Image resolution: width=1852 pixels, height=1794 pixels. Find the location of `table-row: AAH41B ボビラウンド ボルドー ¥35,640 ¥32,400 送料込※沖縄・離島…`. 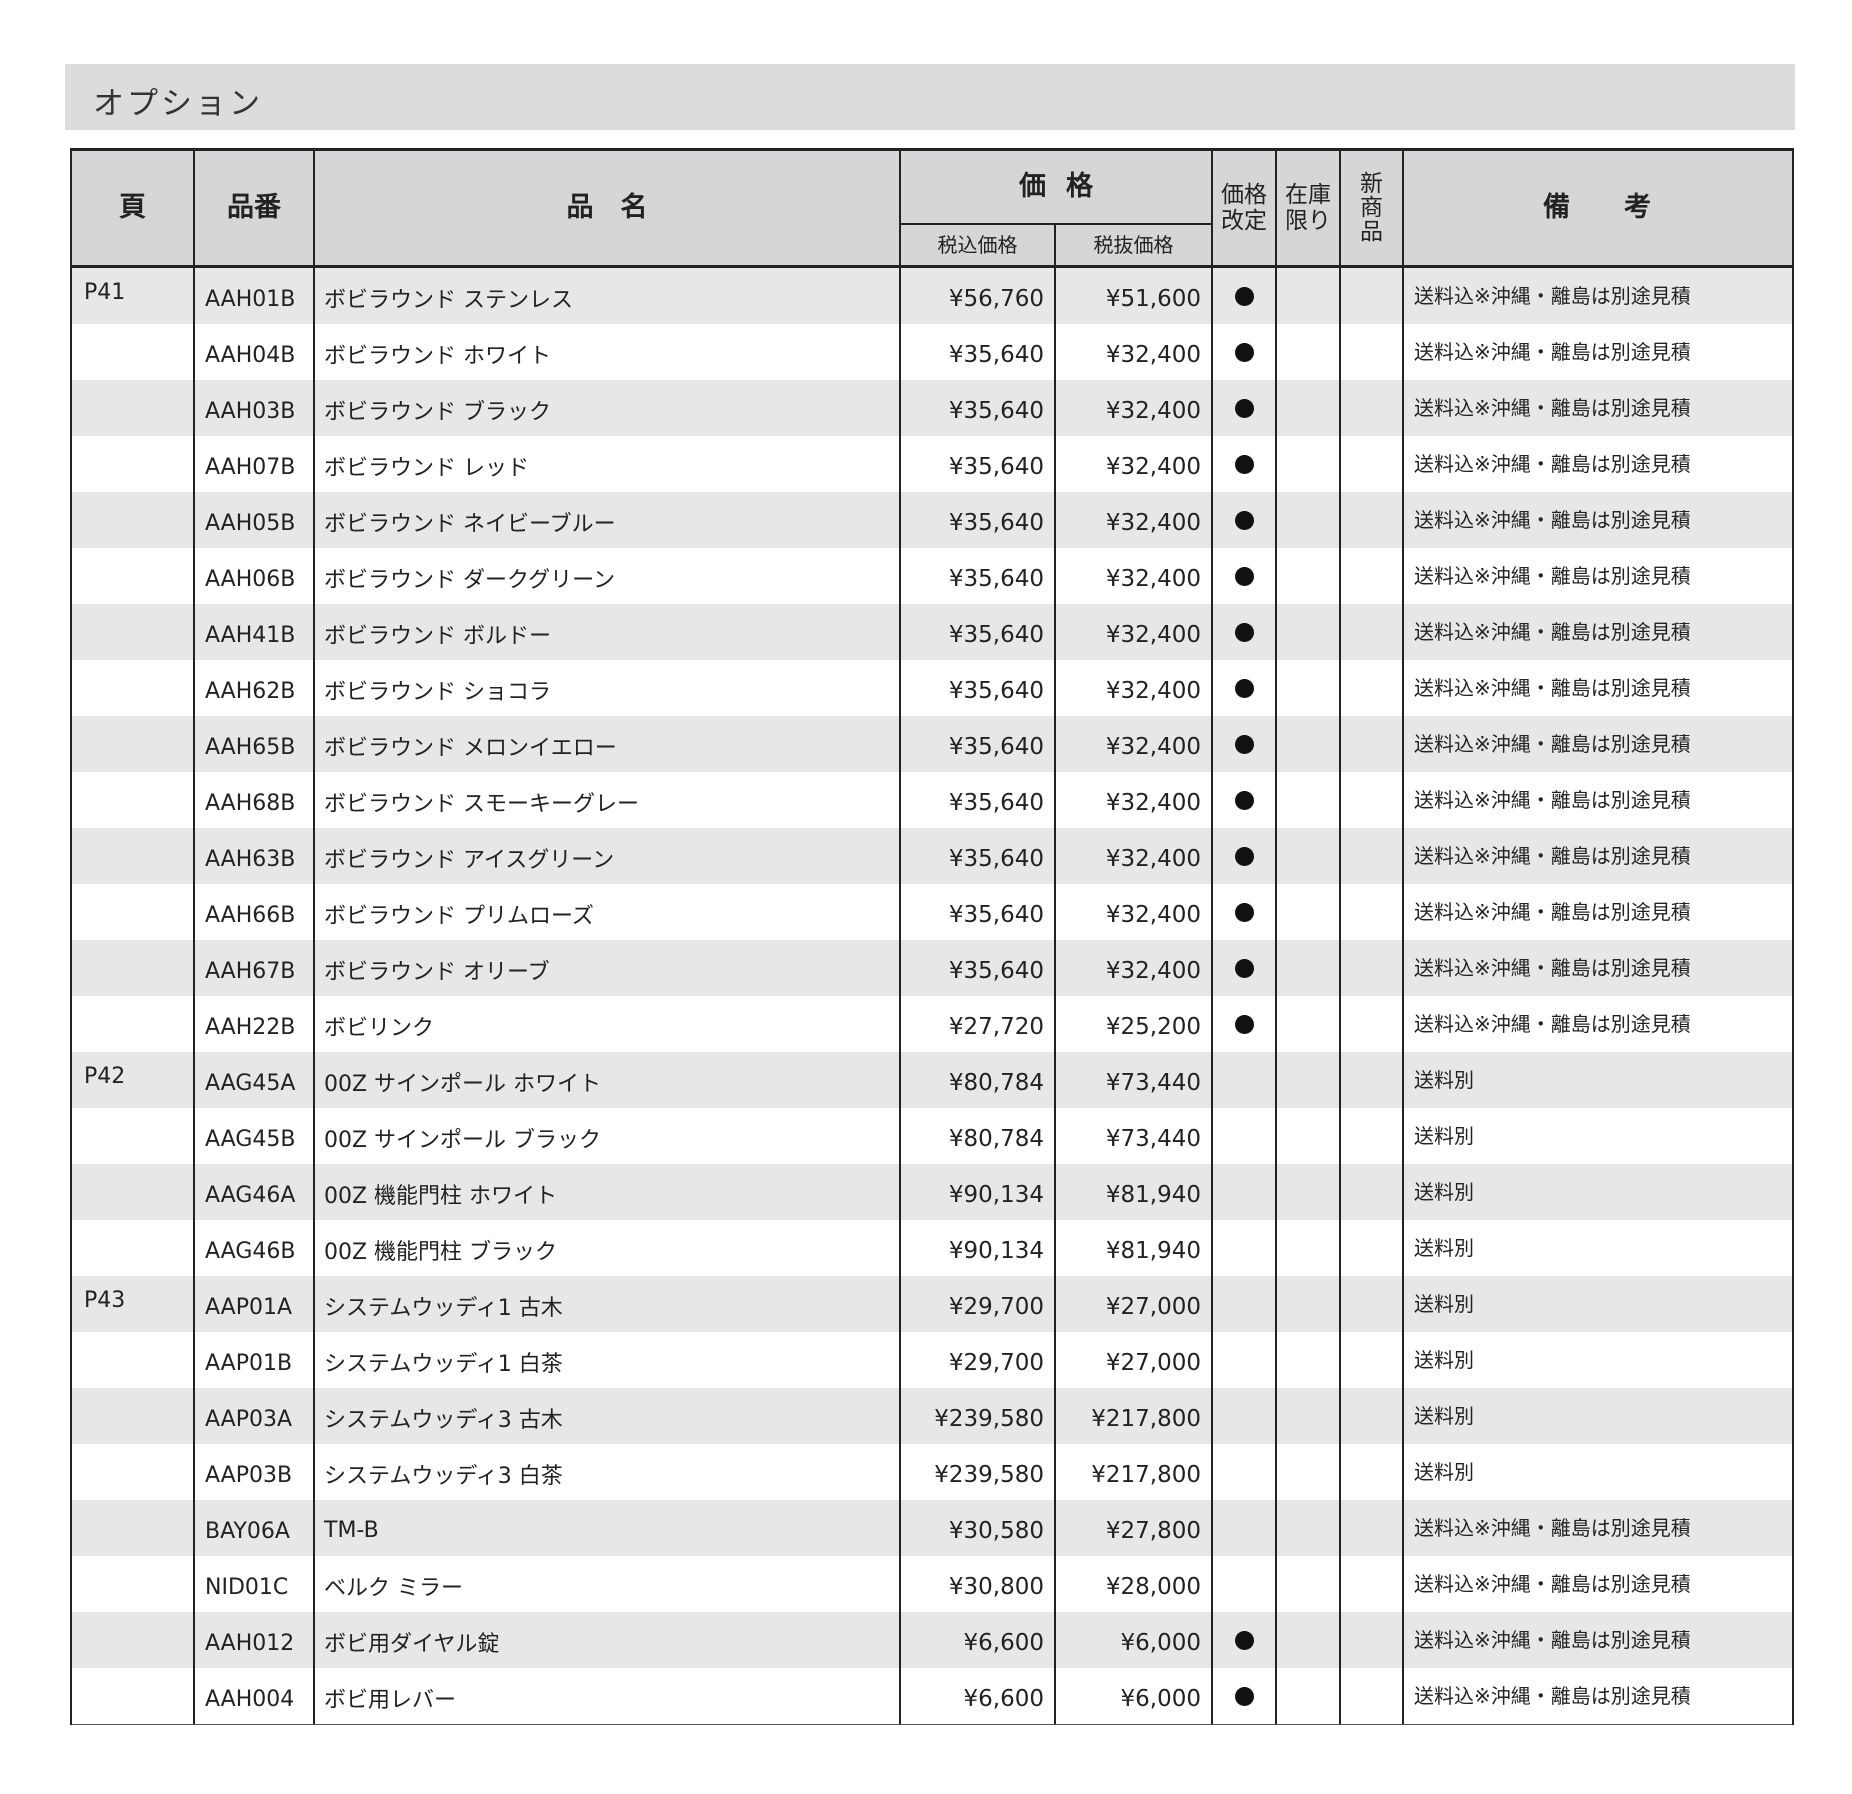

table-row: AAH41B ボビラウンド ボルドー ¥35,640 ¥32,400 送料込※沖縄・離島… is located at coordinates (932, 632).